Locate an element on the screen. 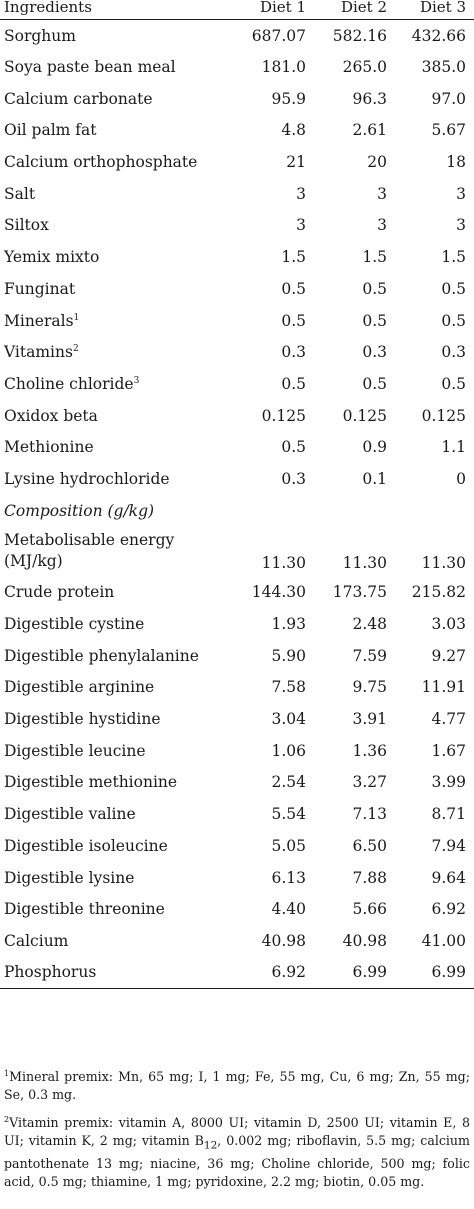 This screenshot has height=1209, width=474. cell-diet-3: 97.0 is located at coordinates (448, 98).